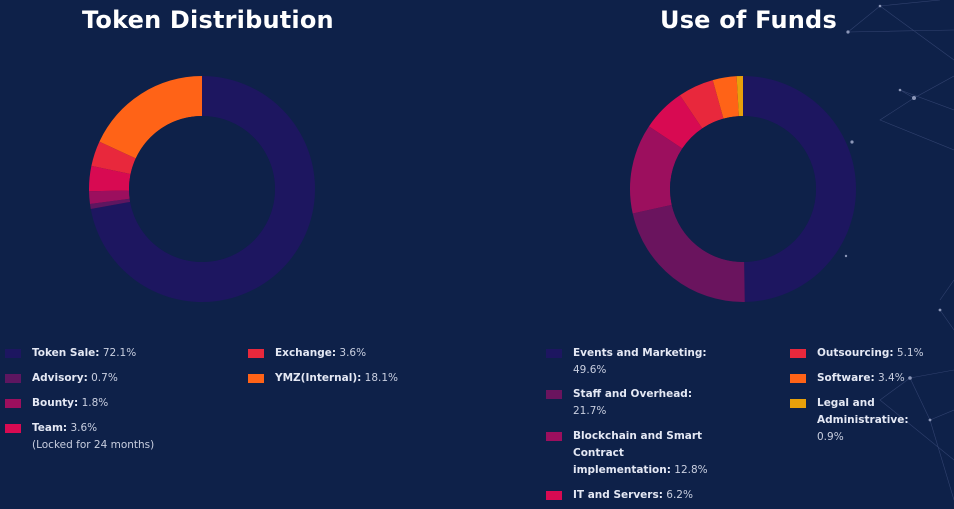 Image resolution: width=954 pixels, height=509 pixels. I want to click on slice-ymz-internal, so click(150, 117).